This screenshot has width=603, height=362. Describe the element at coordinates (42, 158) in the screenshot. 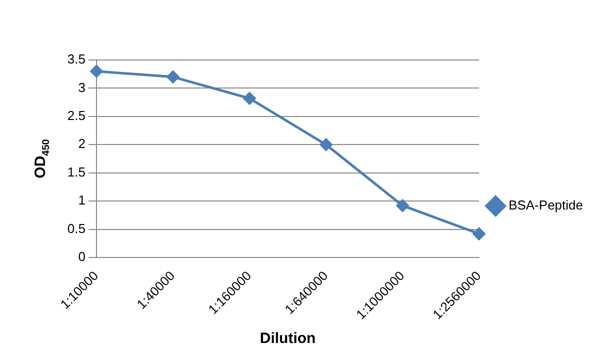

I see `y-axis-title: OD450` at that location.